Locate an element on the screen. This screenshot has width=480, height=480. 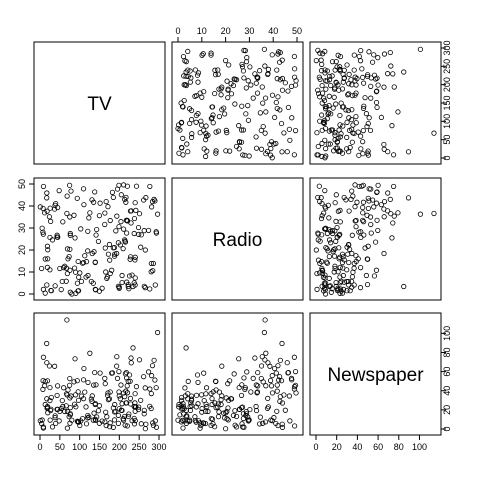
radio-y-axis: 0 10 20 30 40 50 is located at coordinates (26, 238).